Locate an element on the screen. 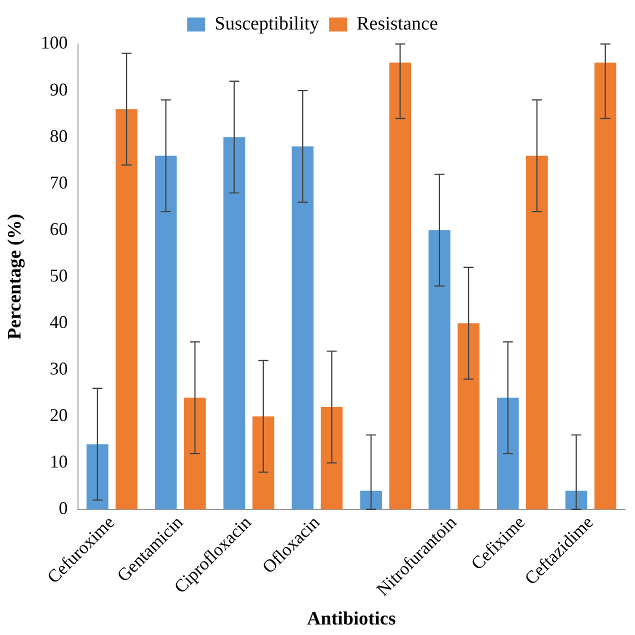 The width and height of the screenshot is (635, 635). y-tick-label: 20 is located at coordinates (59, 415).